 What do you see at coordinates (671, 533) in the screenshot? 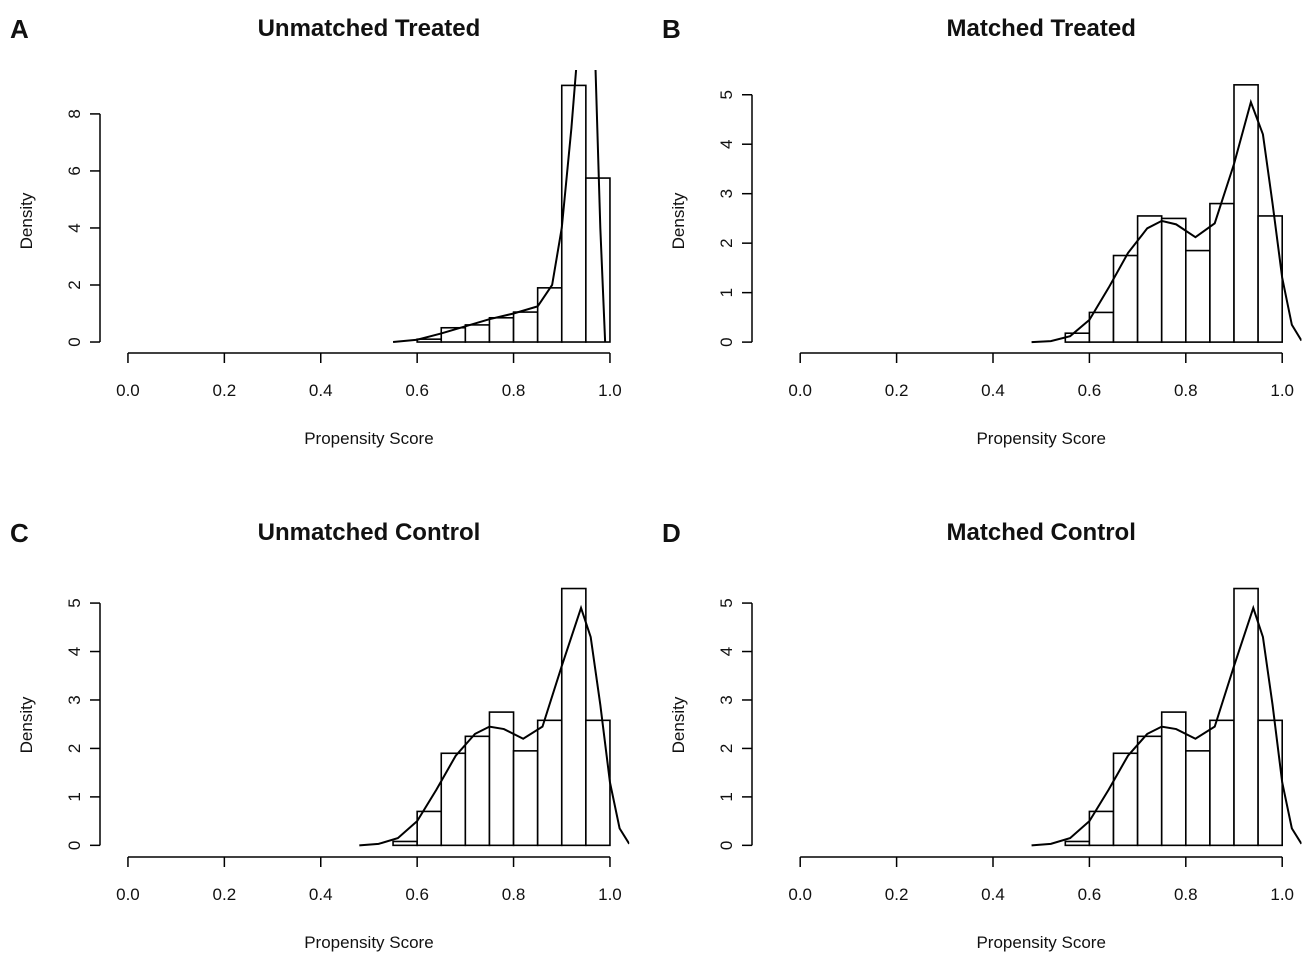
I see `panel-letter: D` at bounding box center [671, 533].